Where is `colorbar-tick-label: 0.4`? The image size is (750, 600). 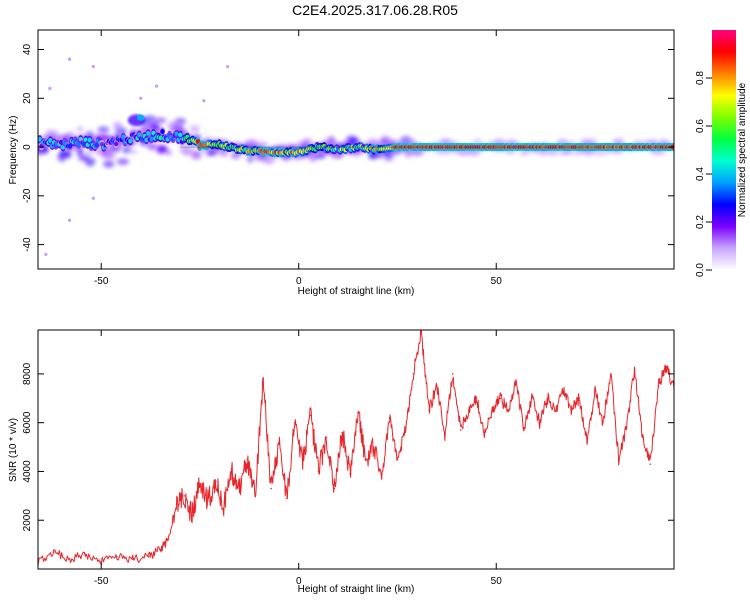 colorbar-tick-label: 0.4 is located at coordinates (700, 174).